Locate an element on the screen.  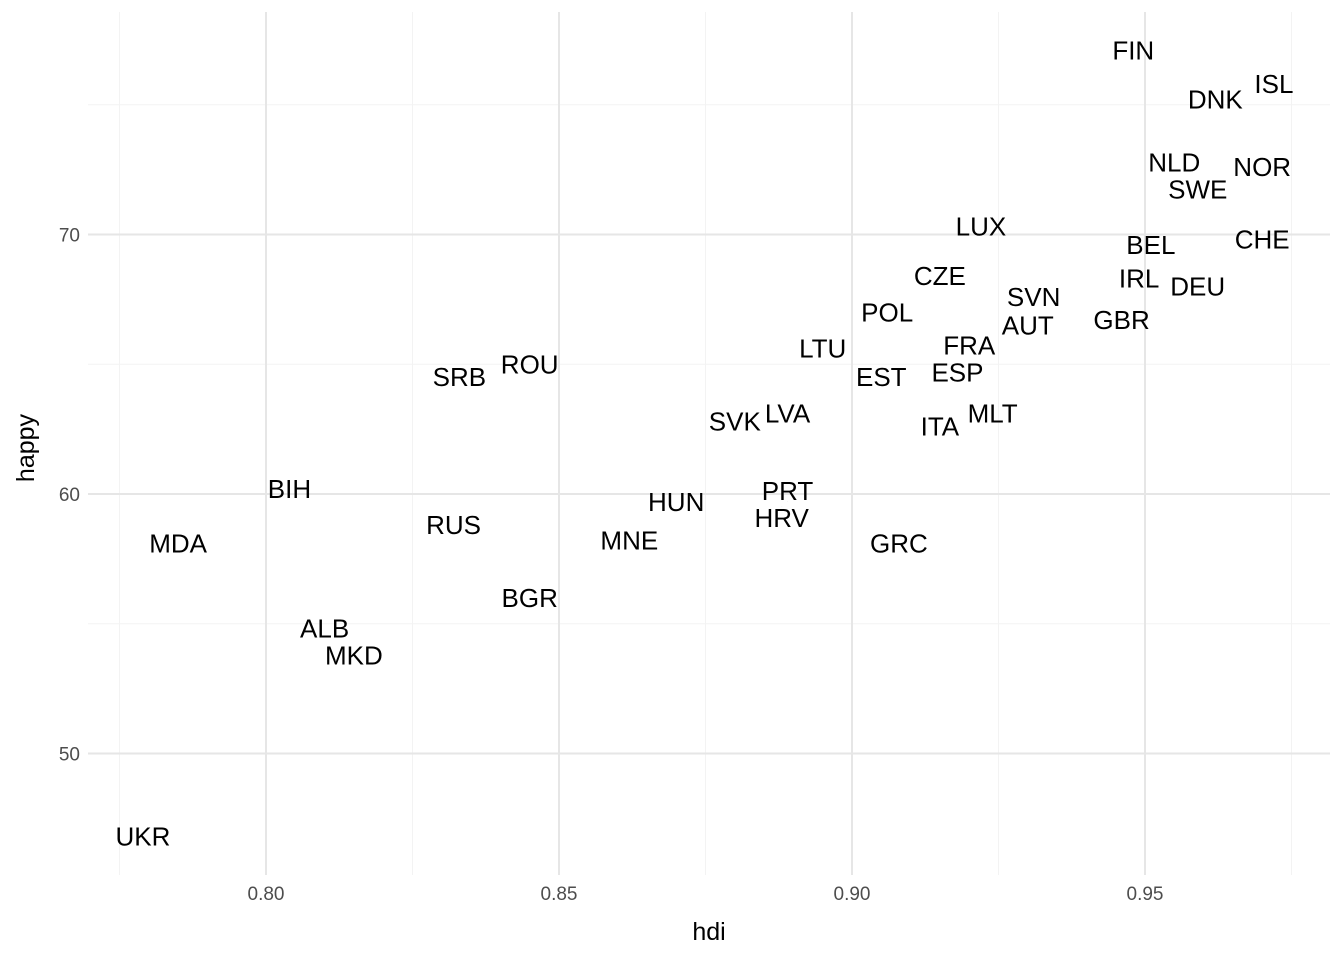
x-axis-title: hdi is located at coordinates (708, 932).